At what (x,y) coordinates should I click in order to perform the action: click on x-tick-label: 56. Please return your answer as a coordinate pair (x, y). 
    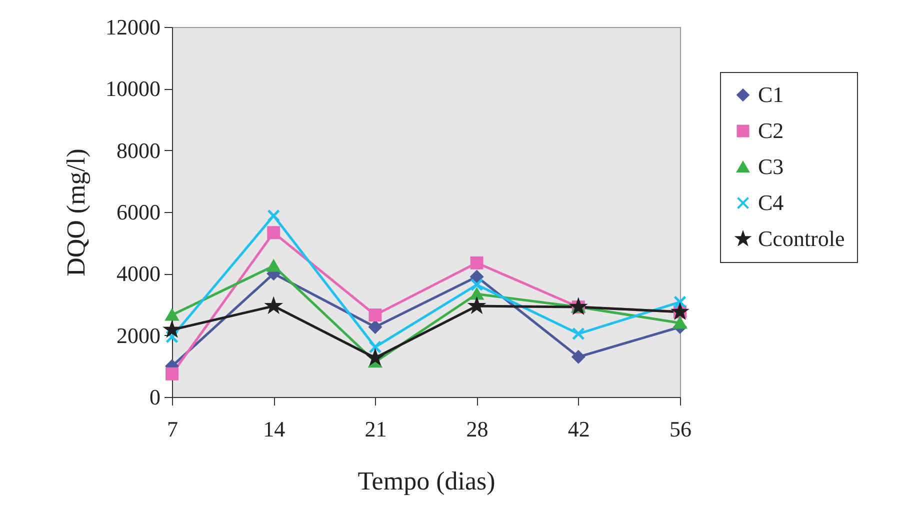
    Looking at the image, I should click on (681, 429).